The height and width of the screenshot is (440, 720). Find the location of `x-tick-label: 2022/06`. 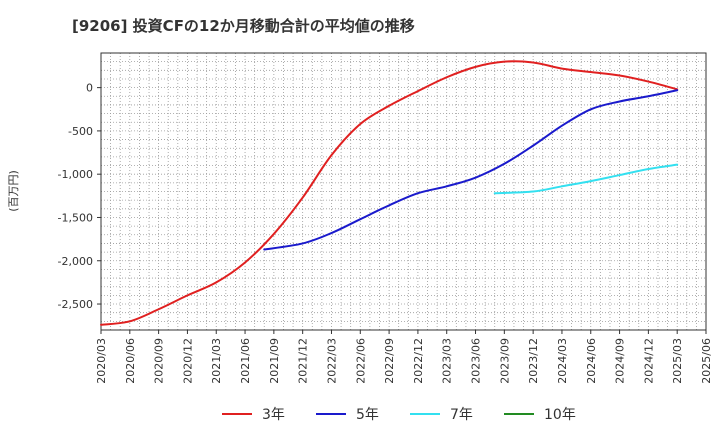

x-tick-label: 2022/06 is located at coordinates (360, 361).